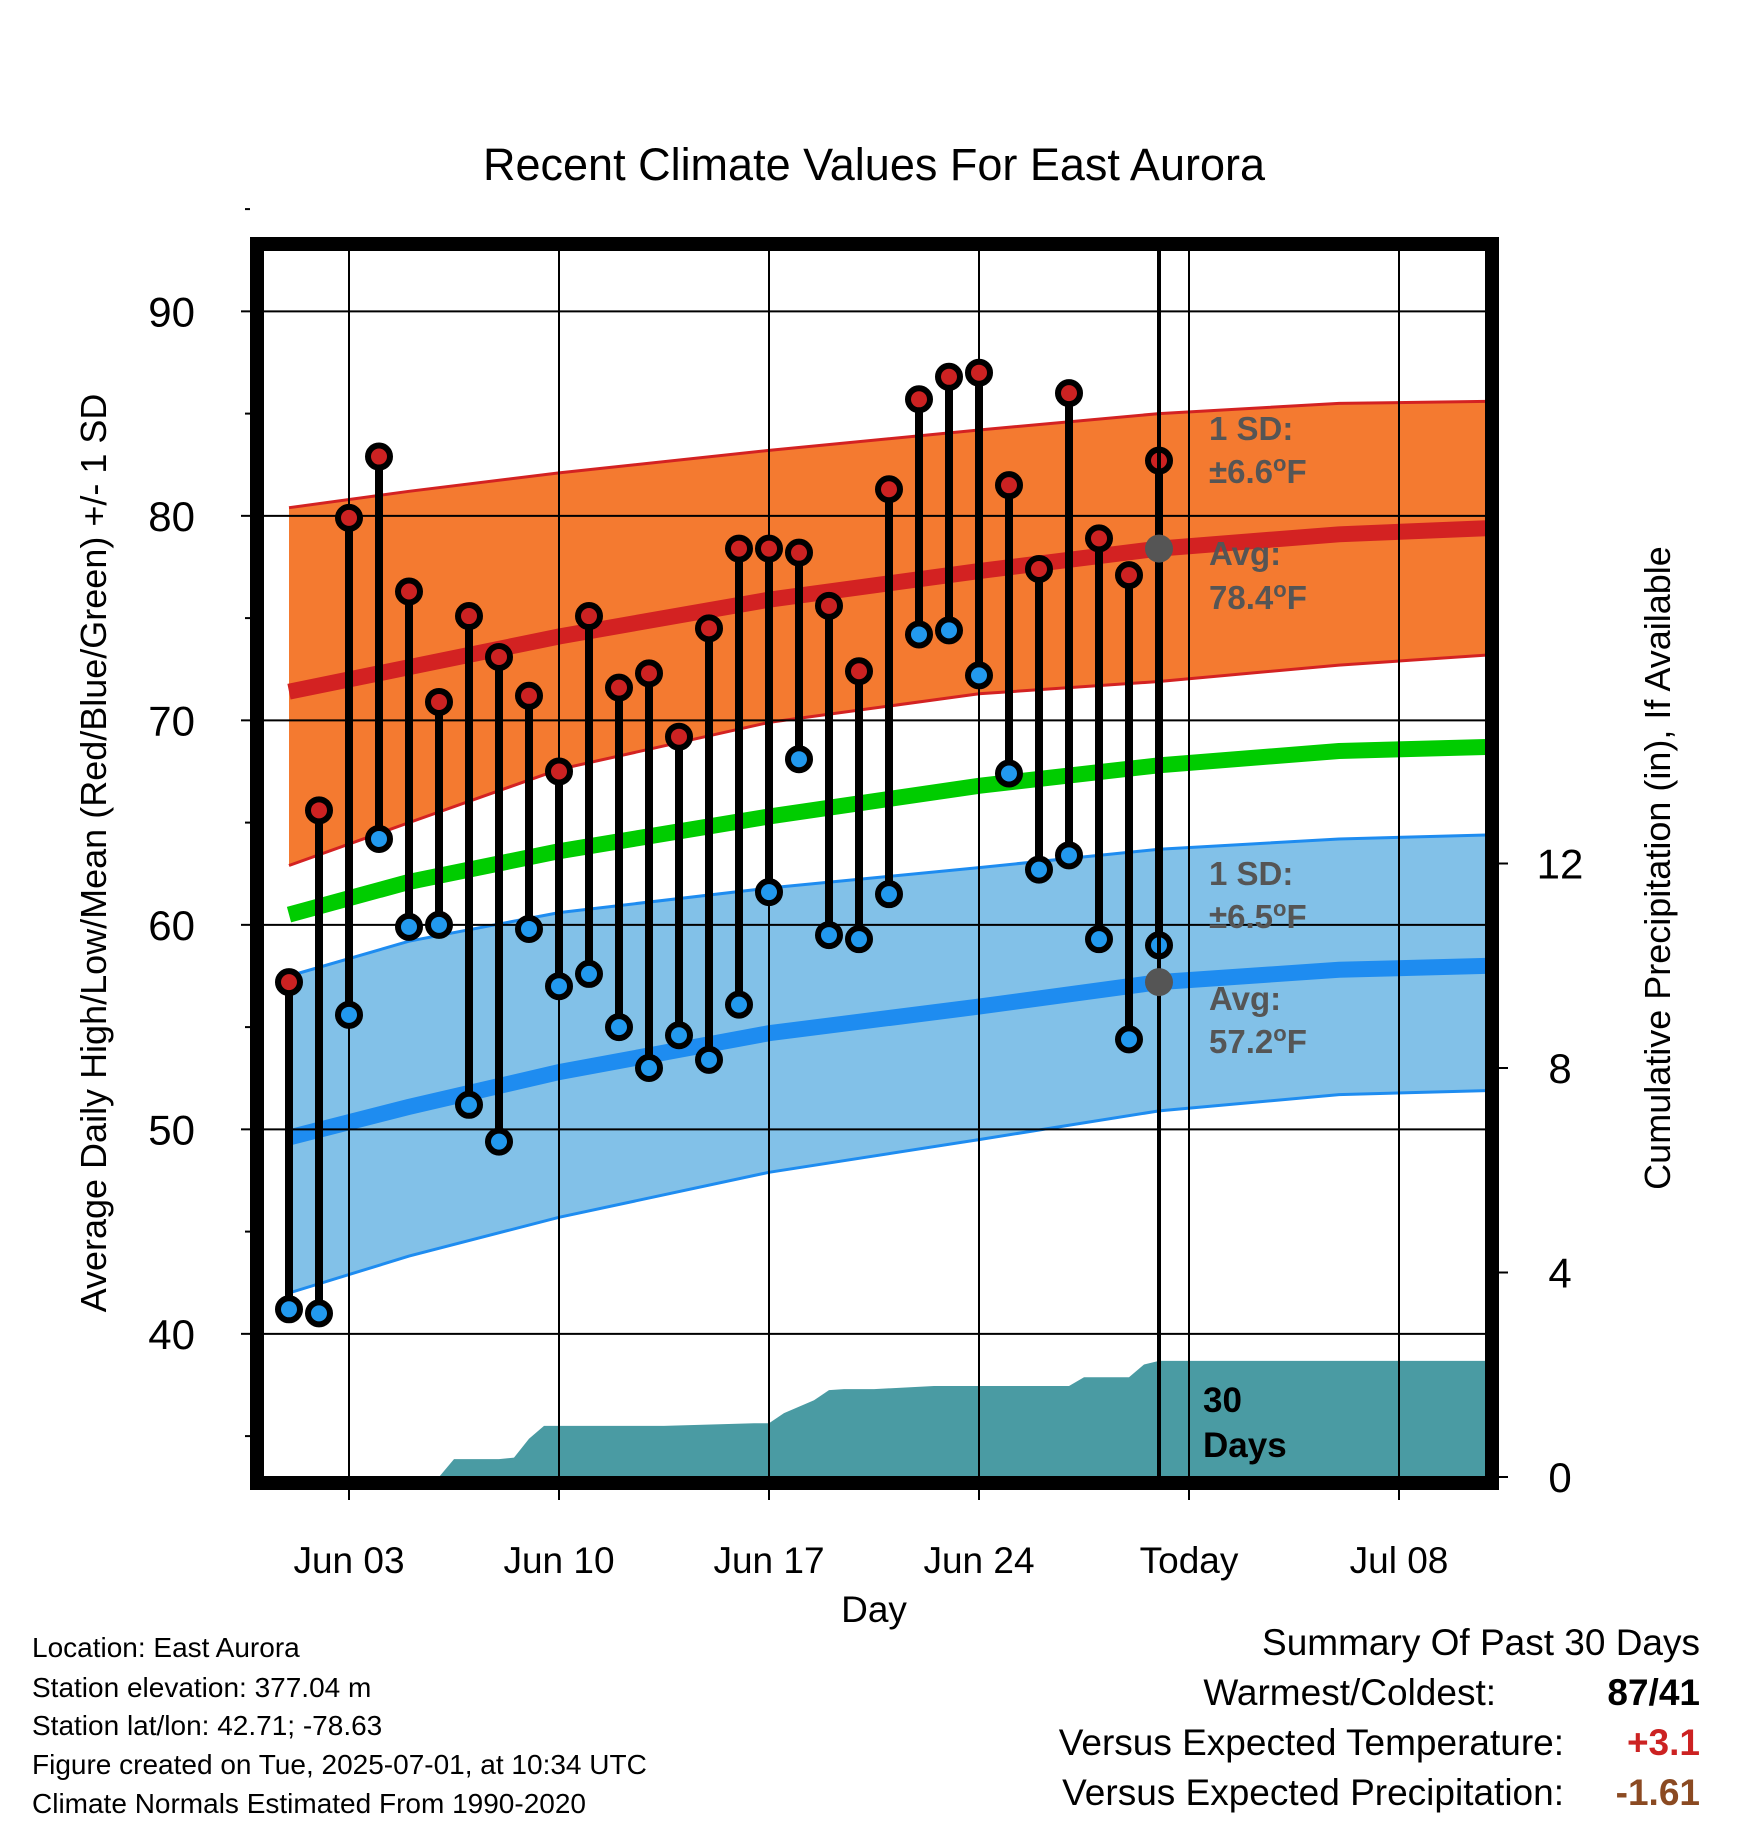 This screenshot has height=1828, width=1748. I want to click on low-avg-value: 57.2oF, so click(1258, 1040).